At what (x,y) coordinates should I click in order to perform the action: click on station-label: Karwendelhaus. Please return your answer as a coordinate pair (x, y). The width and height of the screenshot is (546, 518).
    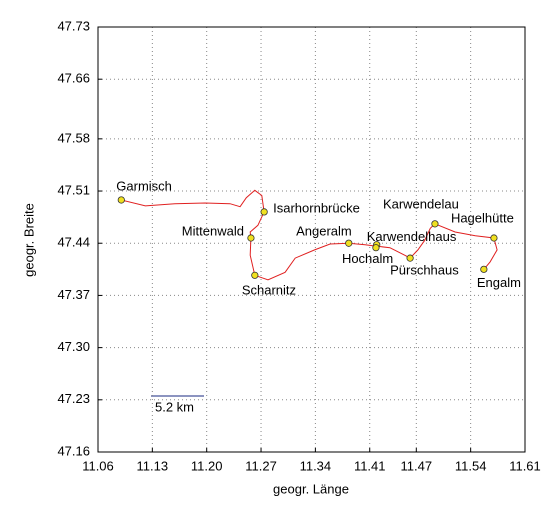
    Looking at the image, I should click on (412, 236).